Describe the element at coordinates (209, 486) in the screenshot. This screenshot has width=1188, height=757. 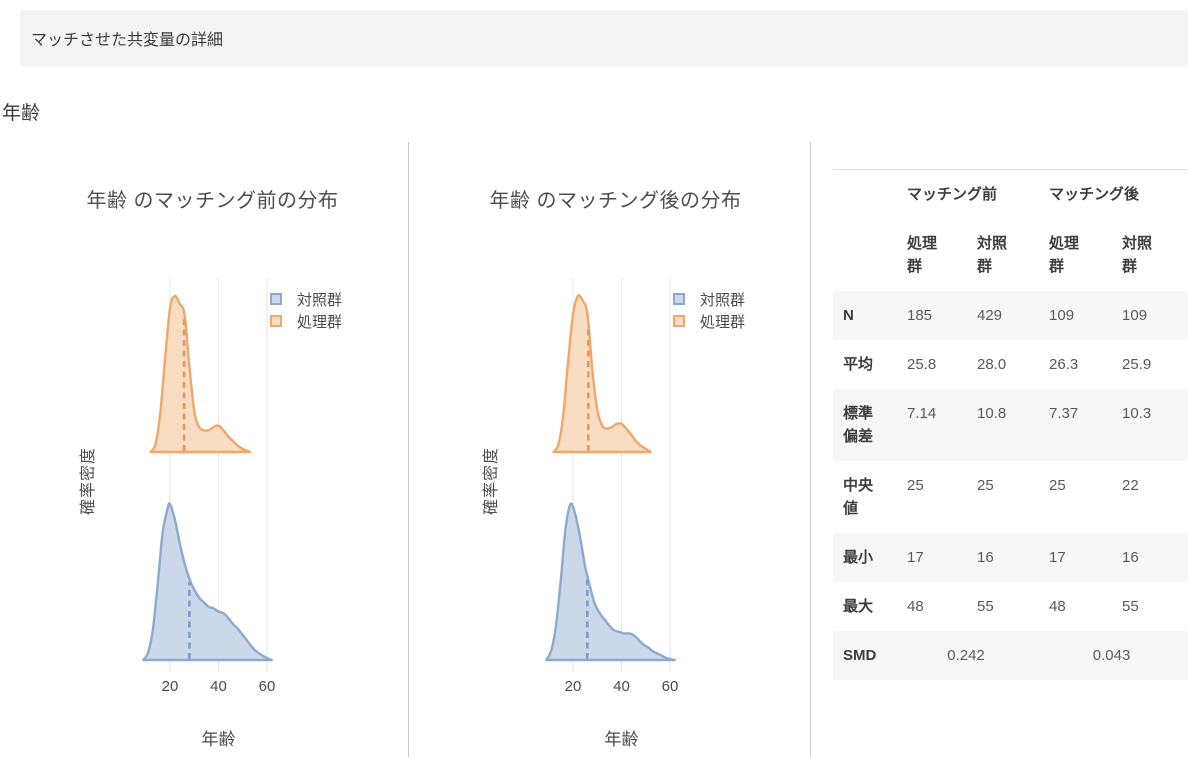
I see `density-plot-before: 20 40 60` at that location.